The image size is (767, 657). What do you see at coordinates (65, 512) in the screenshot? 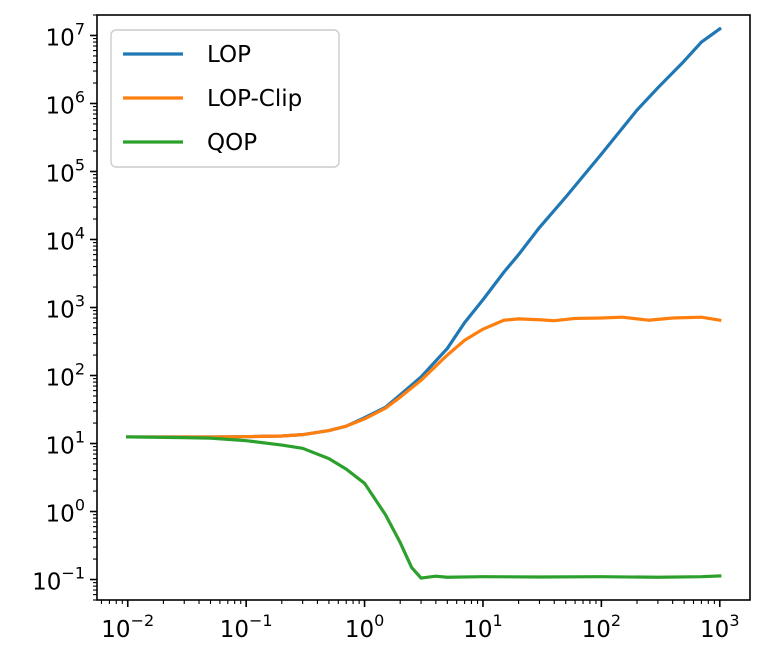
I see `y-tick-label: 10⁰` at bounding box center [65, 512].